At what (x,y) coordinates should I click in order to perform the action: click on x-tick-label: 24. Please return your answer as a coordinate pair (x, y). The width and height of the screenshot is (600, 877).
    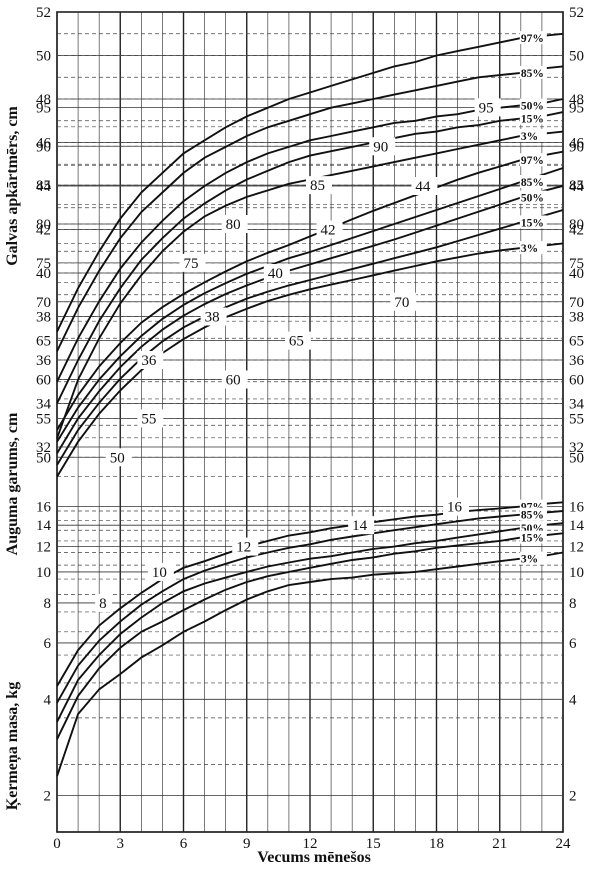
    Looking at the image, I should click on (564, 844).